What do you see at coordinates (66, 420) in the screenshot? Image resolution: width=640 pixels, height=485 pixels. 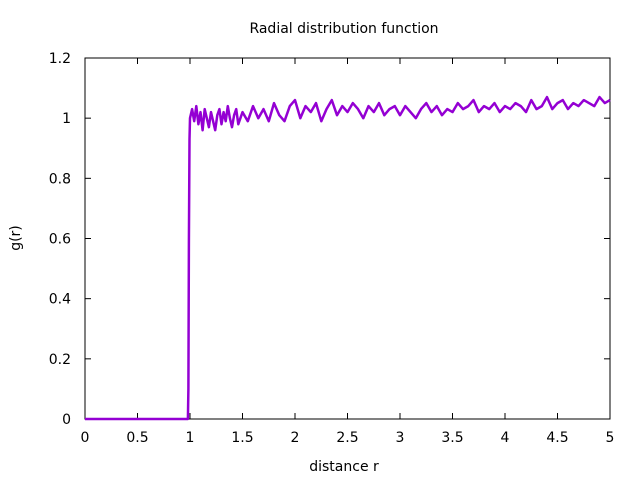 I see `y-tick-label: 0` at bounding box center [66, 420].